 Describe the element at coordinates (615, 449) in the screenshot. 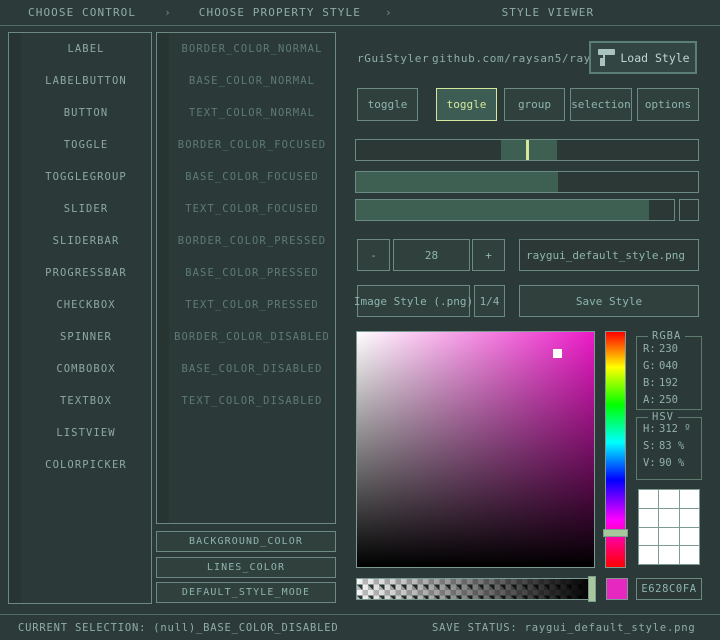

I see `hue-slider` at that location.